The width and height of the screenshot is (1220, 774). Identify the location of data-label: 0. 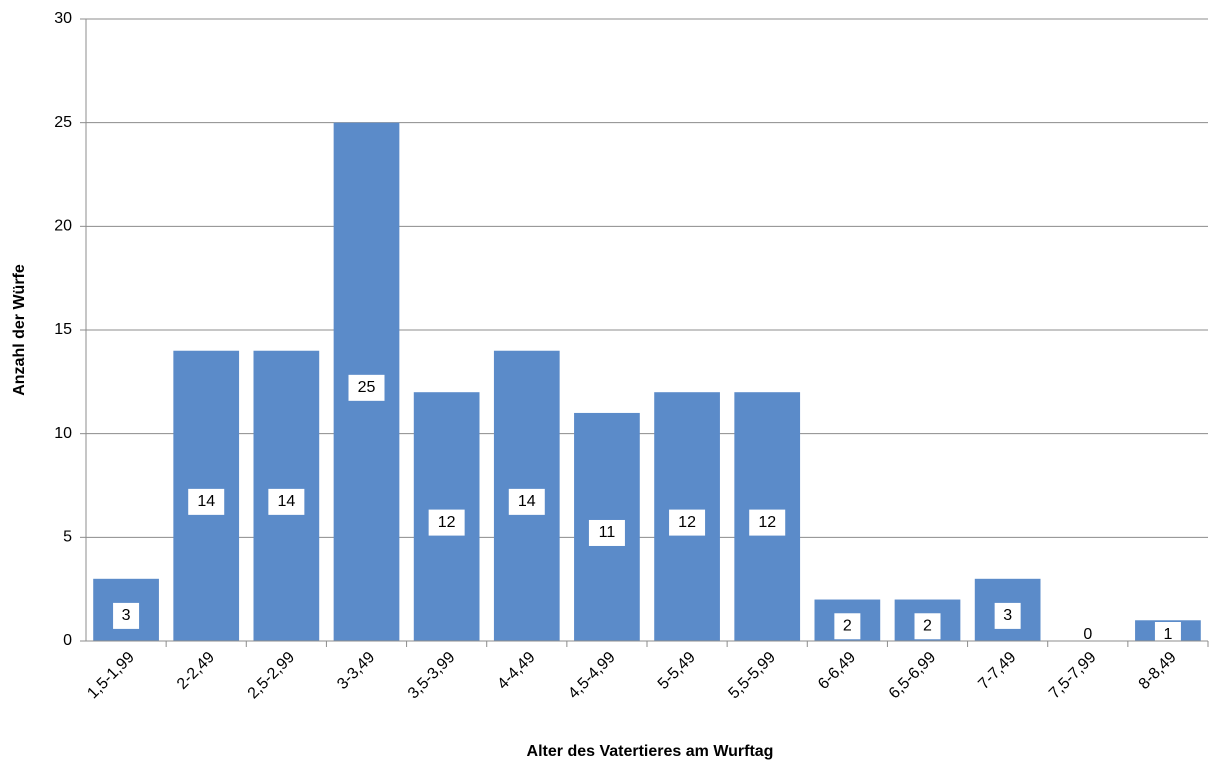
(1087, 634).